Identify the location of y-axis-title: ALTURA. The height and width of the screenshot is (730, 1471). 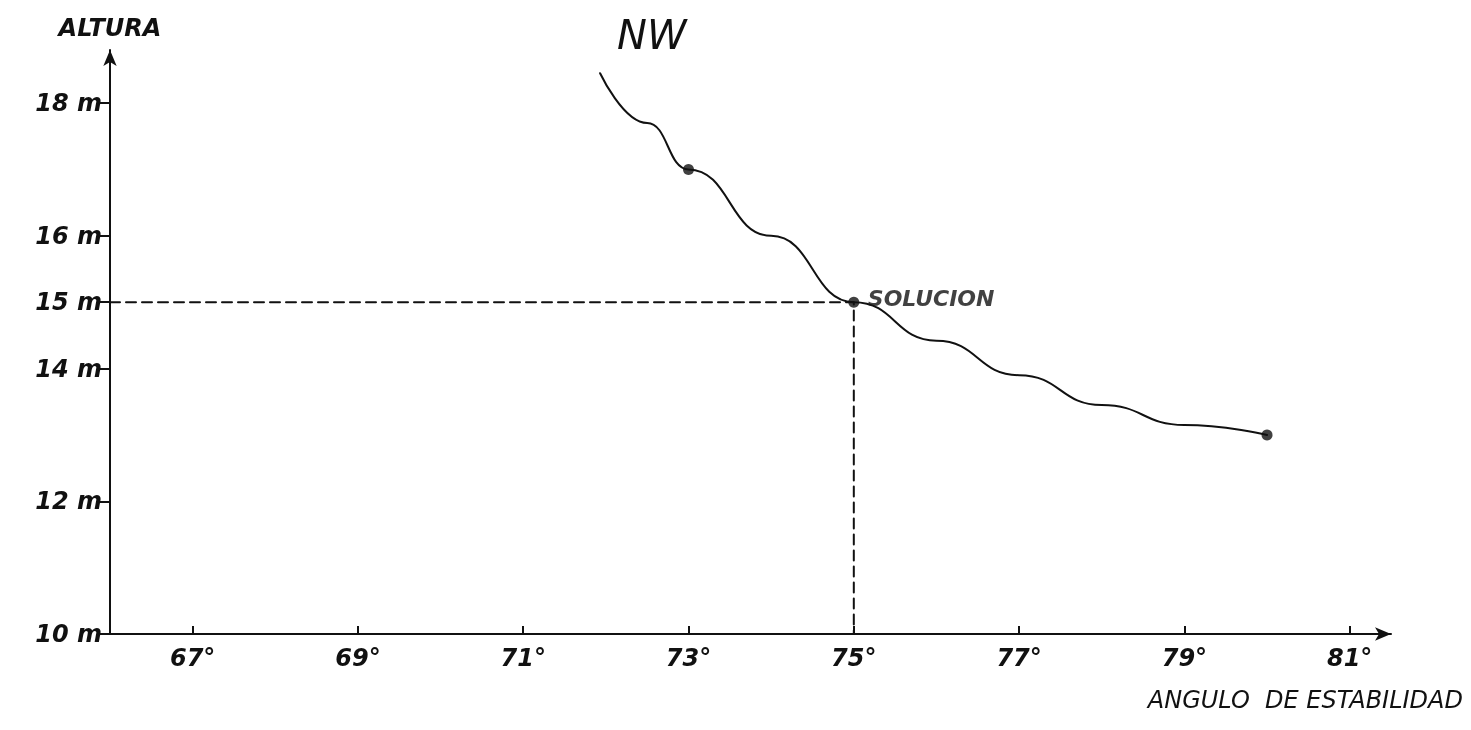
(109, 28).